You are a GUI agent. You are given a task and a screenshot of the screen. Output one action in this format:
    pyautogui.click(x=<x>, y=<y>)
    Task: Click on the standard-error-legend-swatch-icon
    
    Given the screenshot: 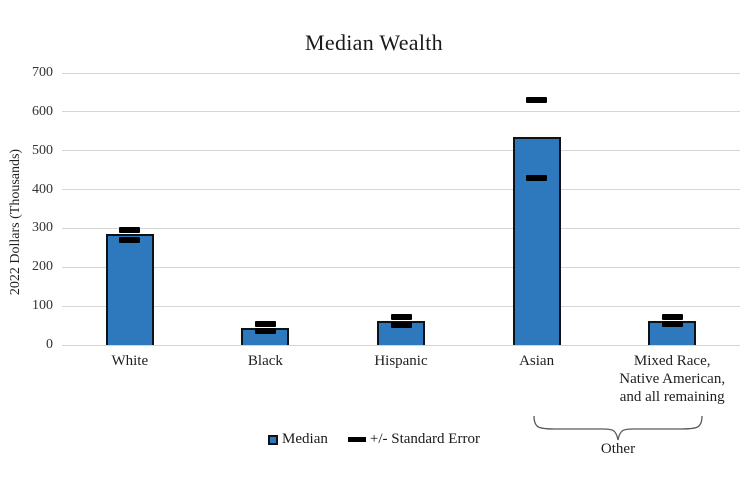 What is the action you would take?
    pyautogui.click(x=356, y=439)
    